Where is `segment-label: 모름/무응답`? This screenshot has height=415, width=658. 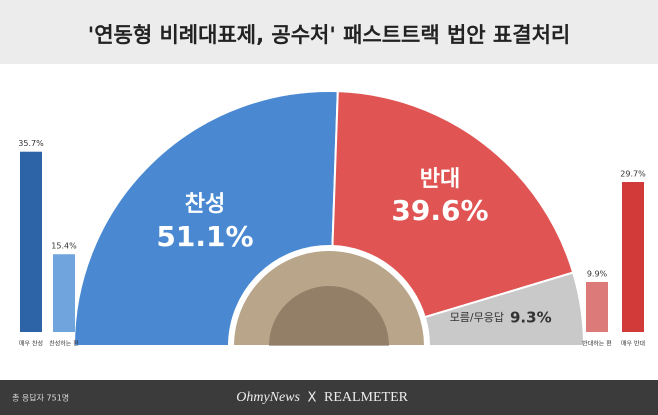 segment-label: 모름/무응답 is located at coordinates (477, 317).